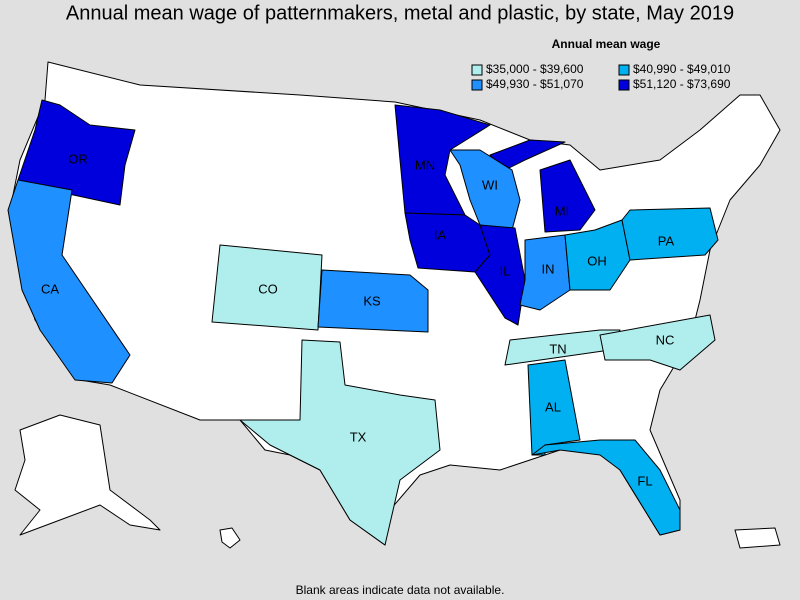 Image resolution: width=800 pixels, height=600 pixels. I want to click on legend-label: $51,120 - $73,690, so click(682, 84).